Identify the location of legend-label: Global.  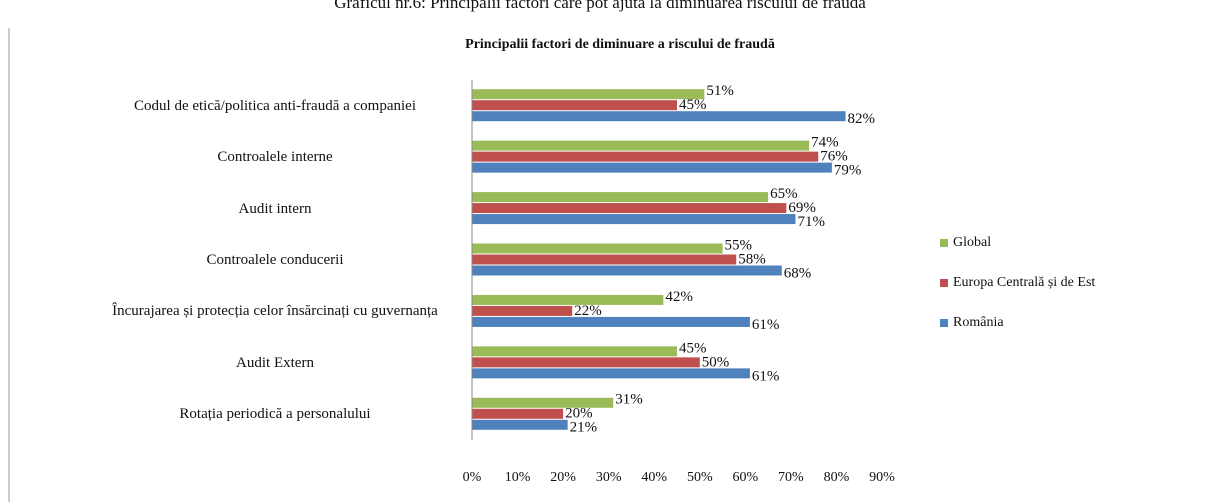
(972, 242).